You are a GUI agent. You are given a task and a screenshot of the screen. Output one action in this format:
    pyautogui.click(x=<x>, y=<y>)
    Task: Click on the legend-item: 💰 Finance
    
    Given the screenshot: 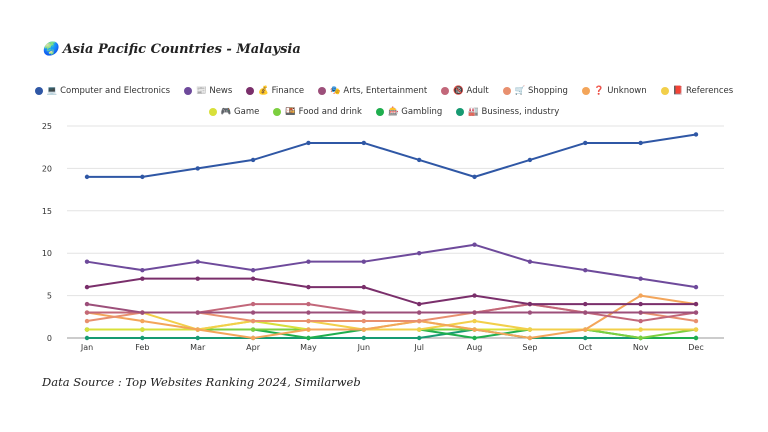 What is the action you would take?
    pyautogui.click(x=275, y=91)
    